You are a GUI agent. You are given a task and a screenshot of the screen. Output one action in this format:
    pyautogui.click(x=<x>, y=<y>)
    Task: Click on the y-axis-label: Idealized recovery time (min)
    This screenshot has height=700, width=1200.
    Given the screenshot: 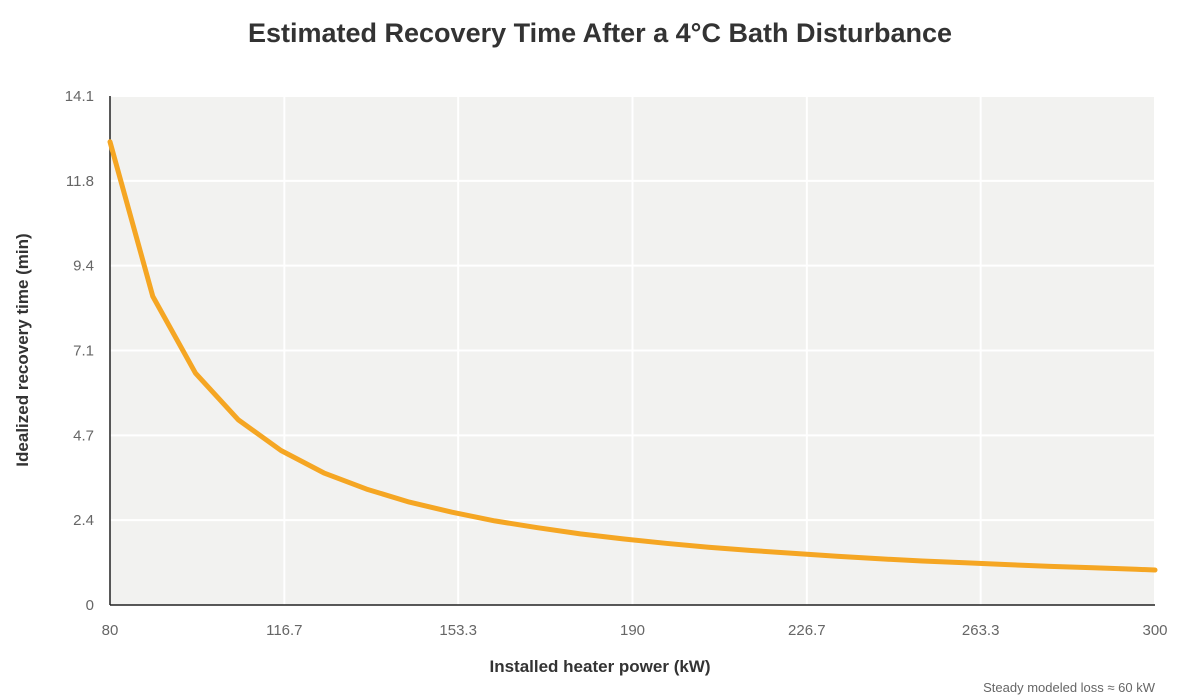 What is the action you would take?
    pyautogui.click(x=22, y=349)
    